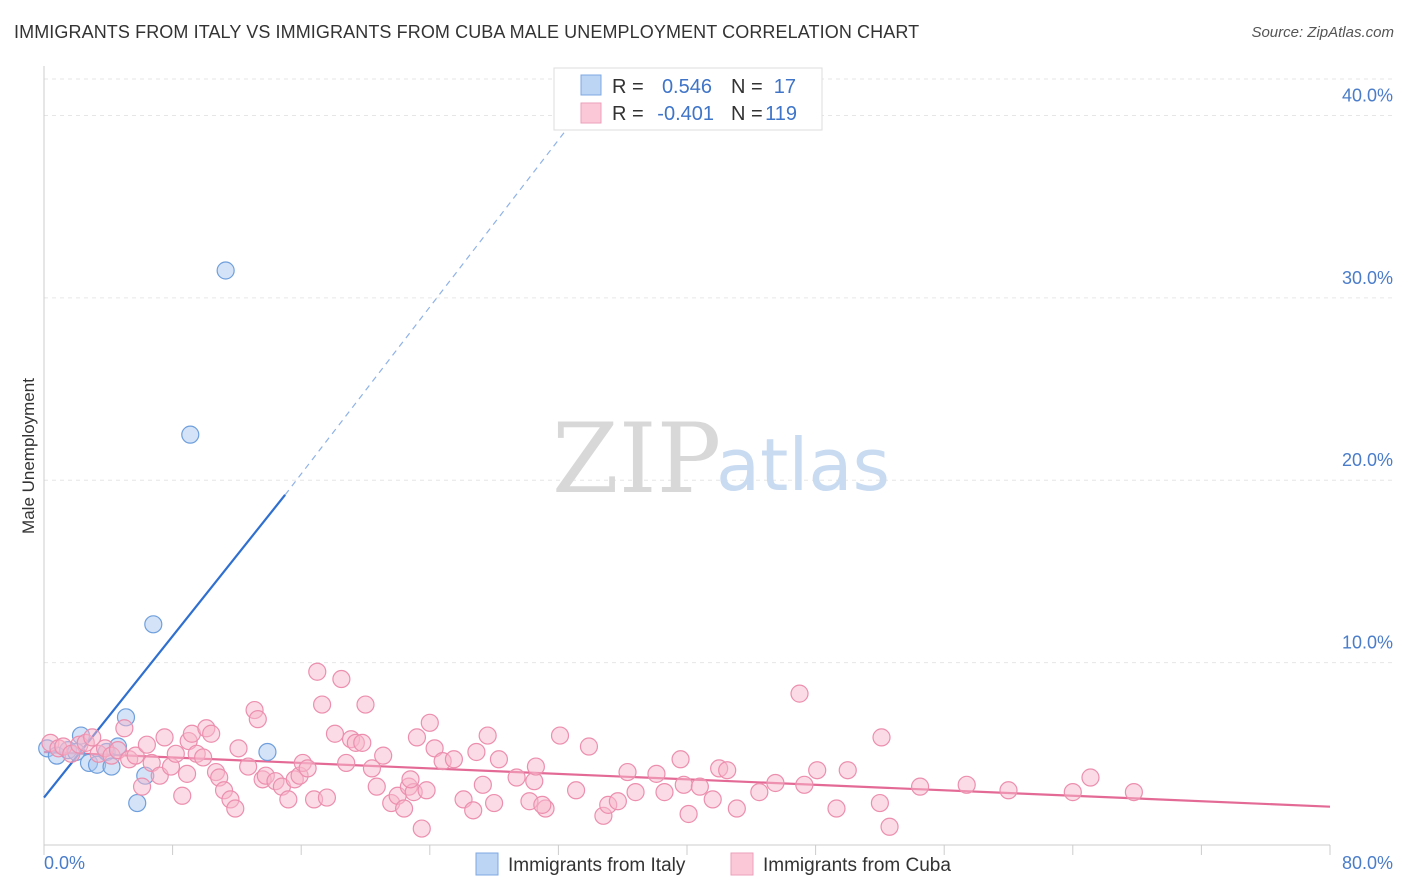 The image size is (1406, 892). What do you see at coordinates (28, 456) in the screenshot?
I see `y-axis-label: Male Unemployment` at bounding box center [28, 456].